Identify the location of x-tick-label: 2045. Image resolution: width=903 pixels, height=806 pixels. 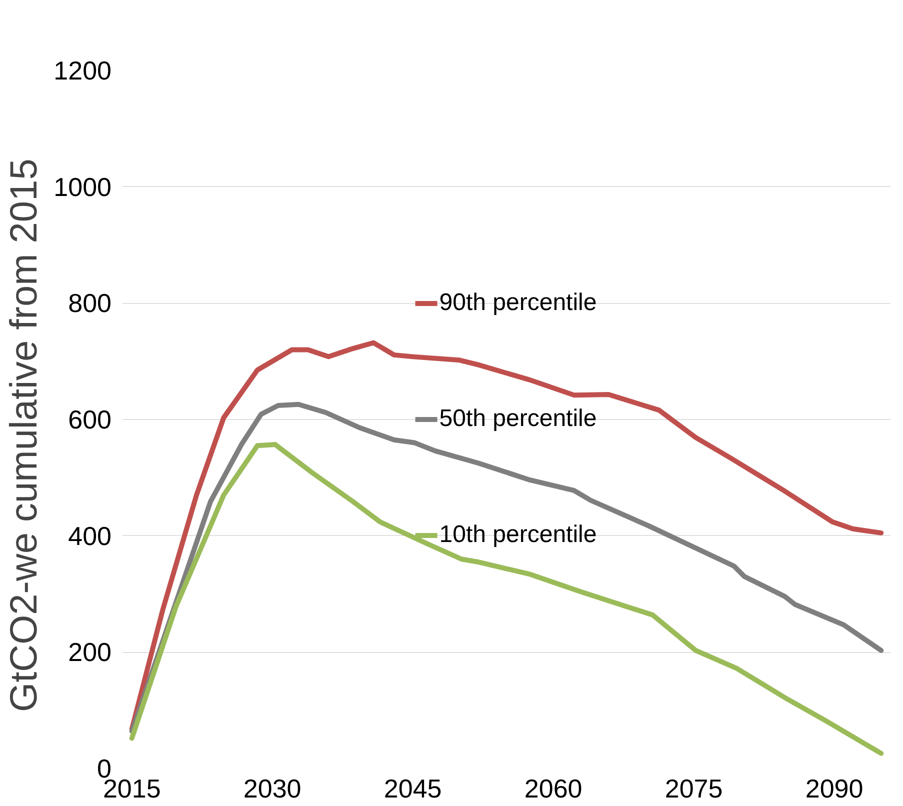
(413, 789).